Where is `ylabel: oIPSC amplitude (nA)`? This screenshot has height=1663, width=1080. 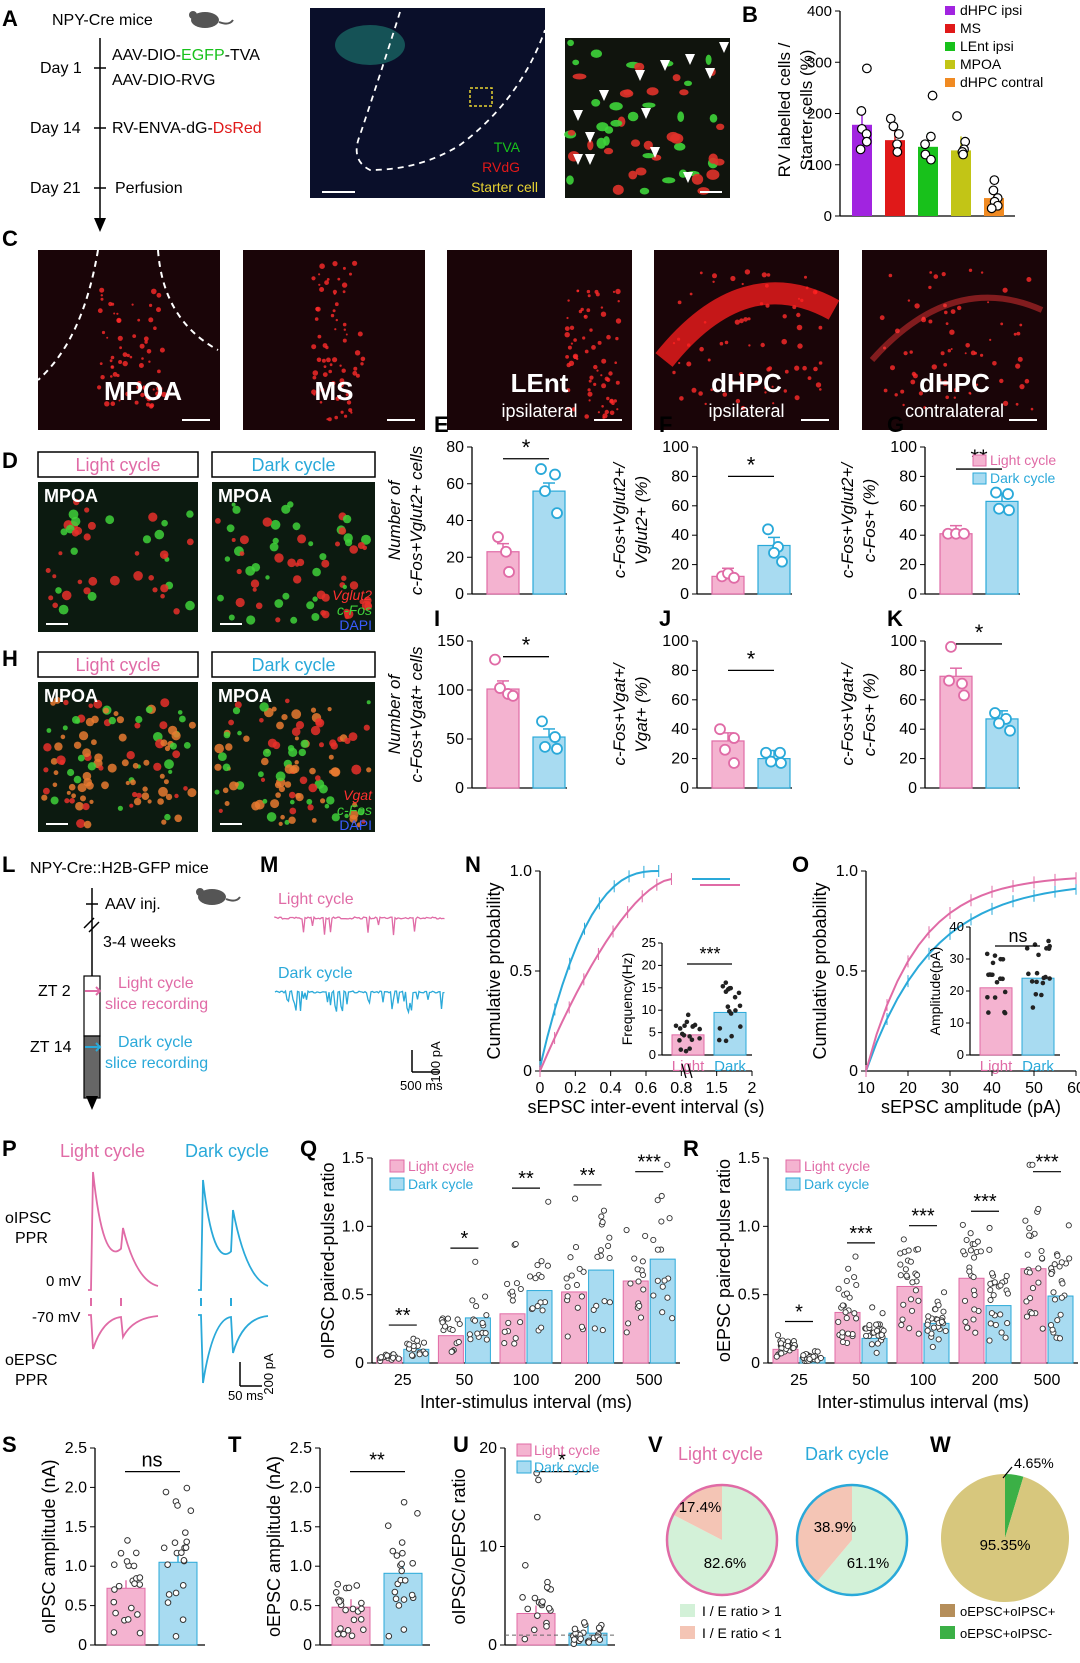 ylabel: oIPSC amplitude (nA) is located at coordinates (49, 1546).